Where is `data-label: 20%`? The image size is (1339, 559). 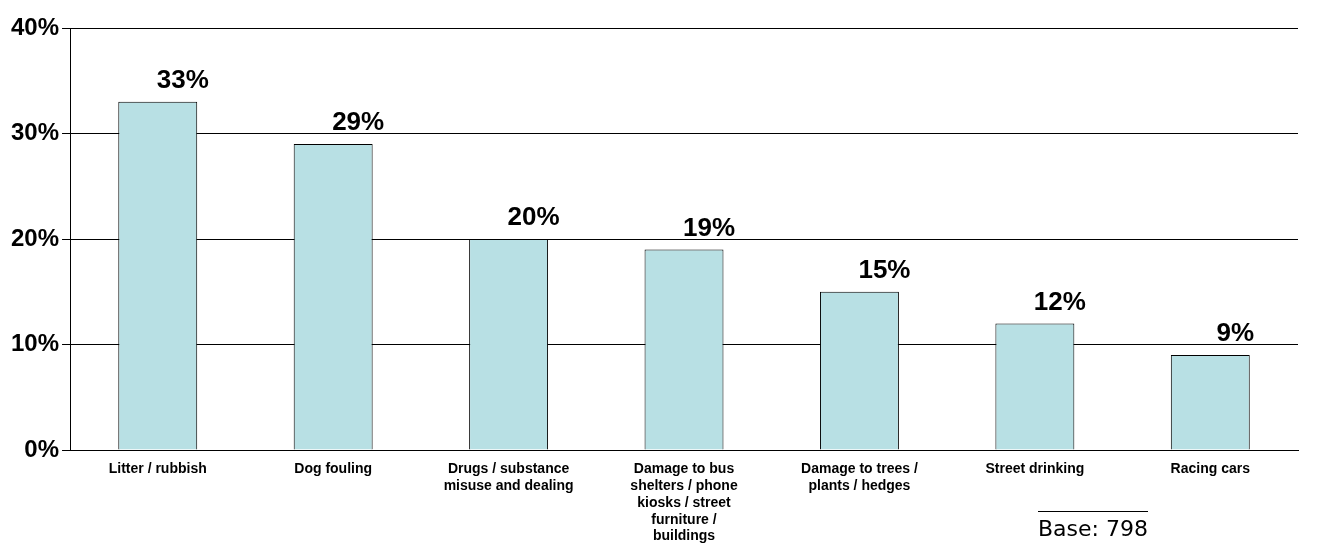
data-label: 20% is located at coordinates (533, 216).